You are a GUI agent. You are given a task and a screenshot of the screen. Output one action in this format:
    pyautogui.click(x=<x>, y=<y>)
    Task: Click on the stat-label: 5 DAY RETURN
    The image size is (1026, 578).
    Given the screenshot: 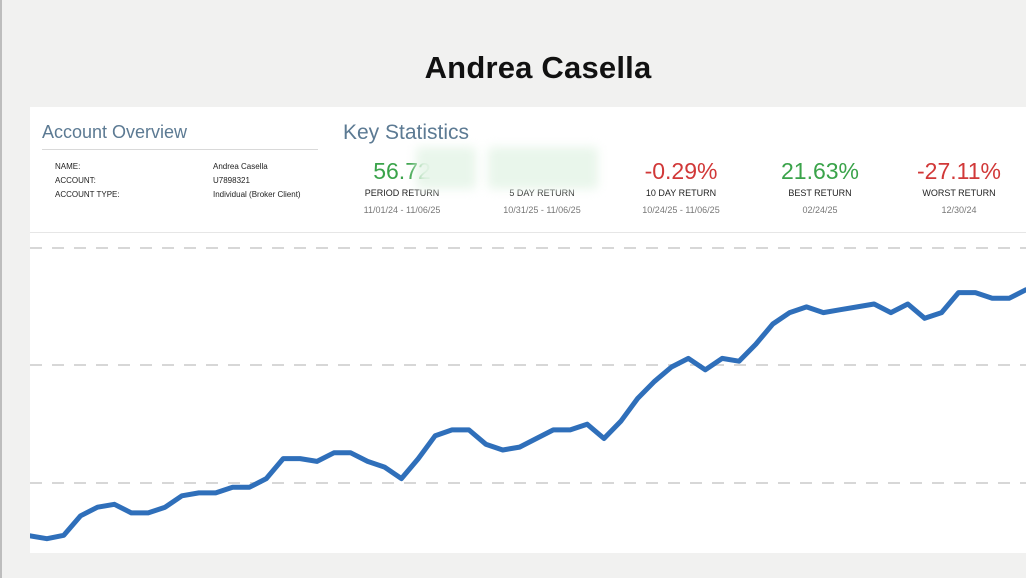 What is the action you would take?
    pyautogui.click(x=542, y=193)
    